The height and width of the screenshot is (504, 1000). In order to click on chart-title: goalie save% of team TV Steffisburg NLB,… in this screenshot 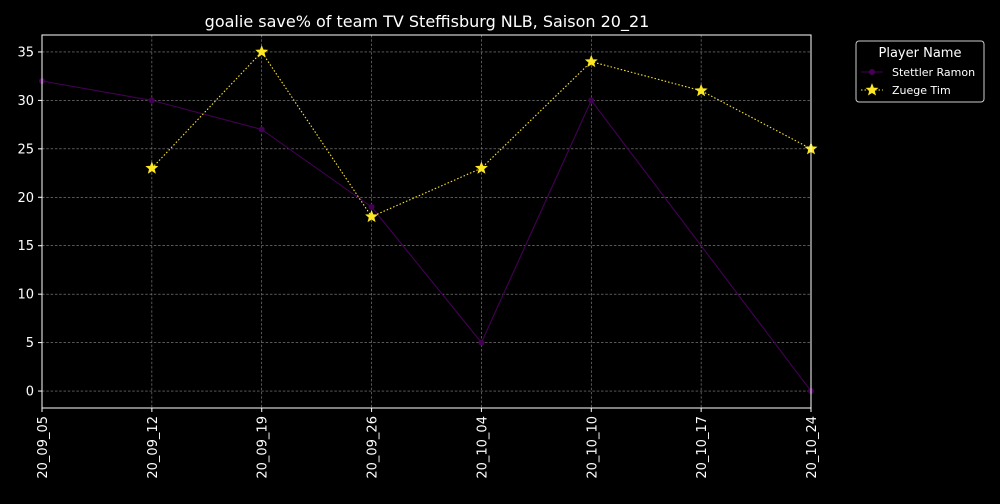, I will do `click(427, 22)`.